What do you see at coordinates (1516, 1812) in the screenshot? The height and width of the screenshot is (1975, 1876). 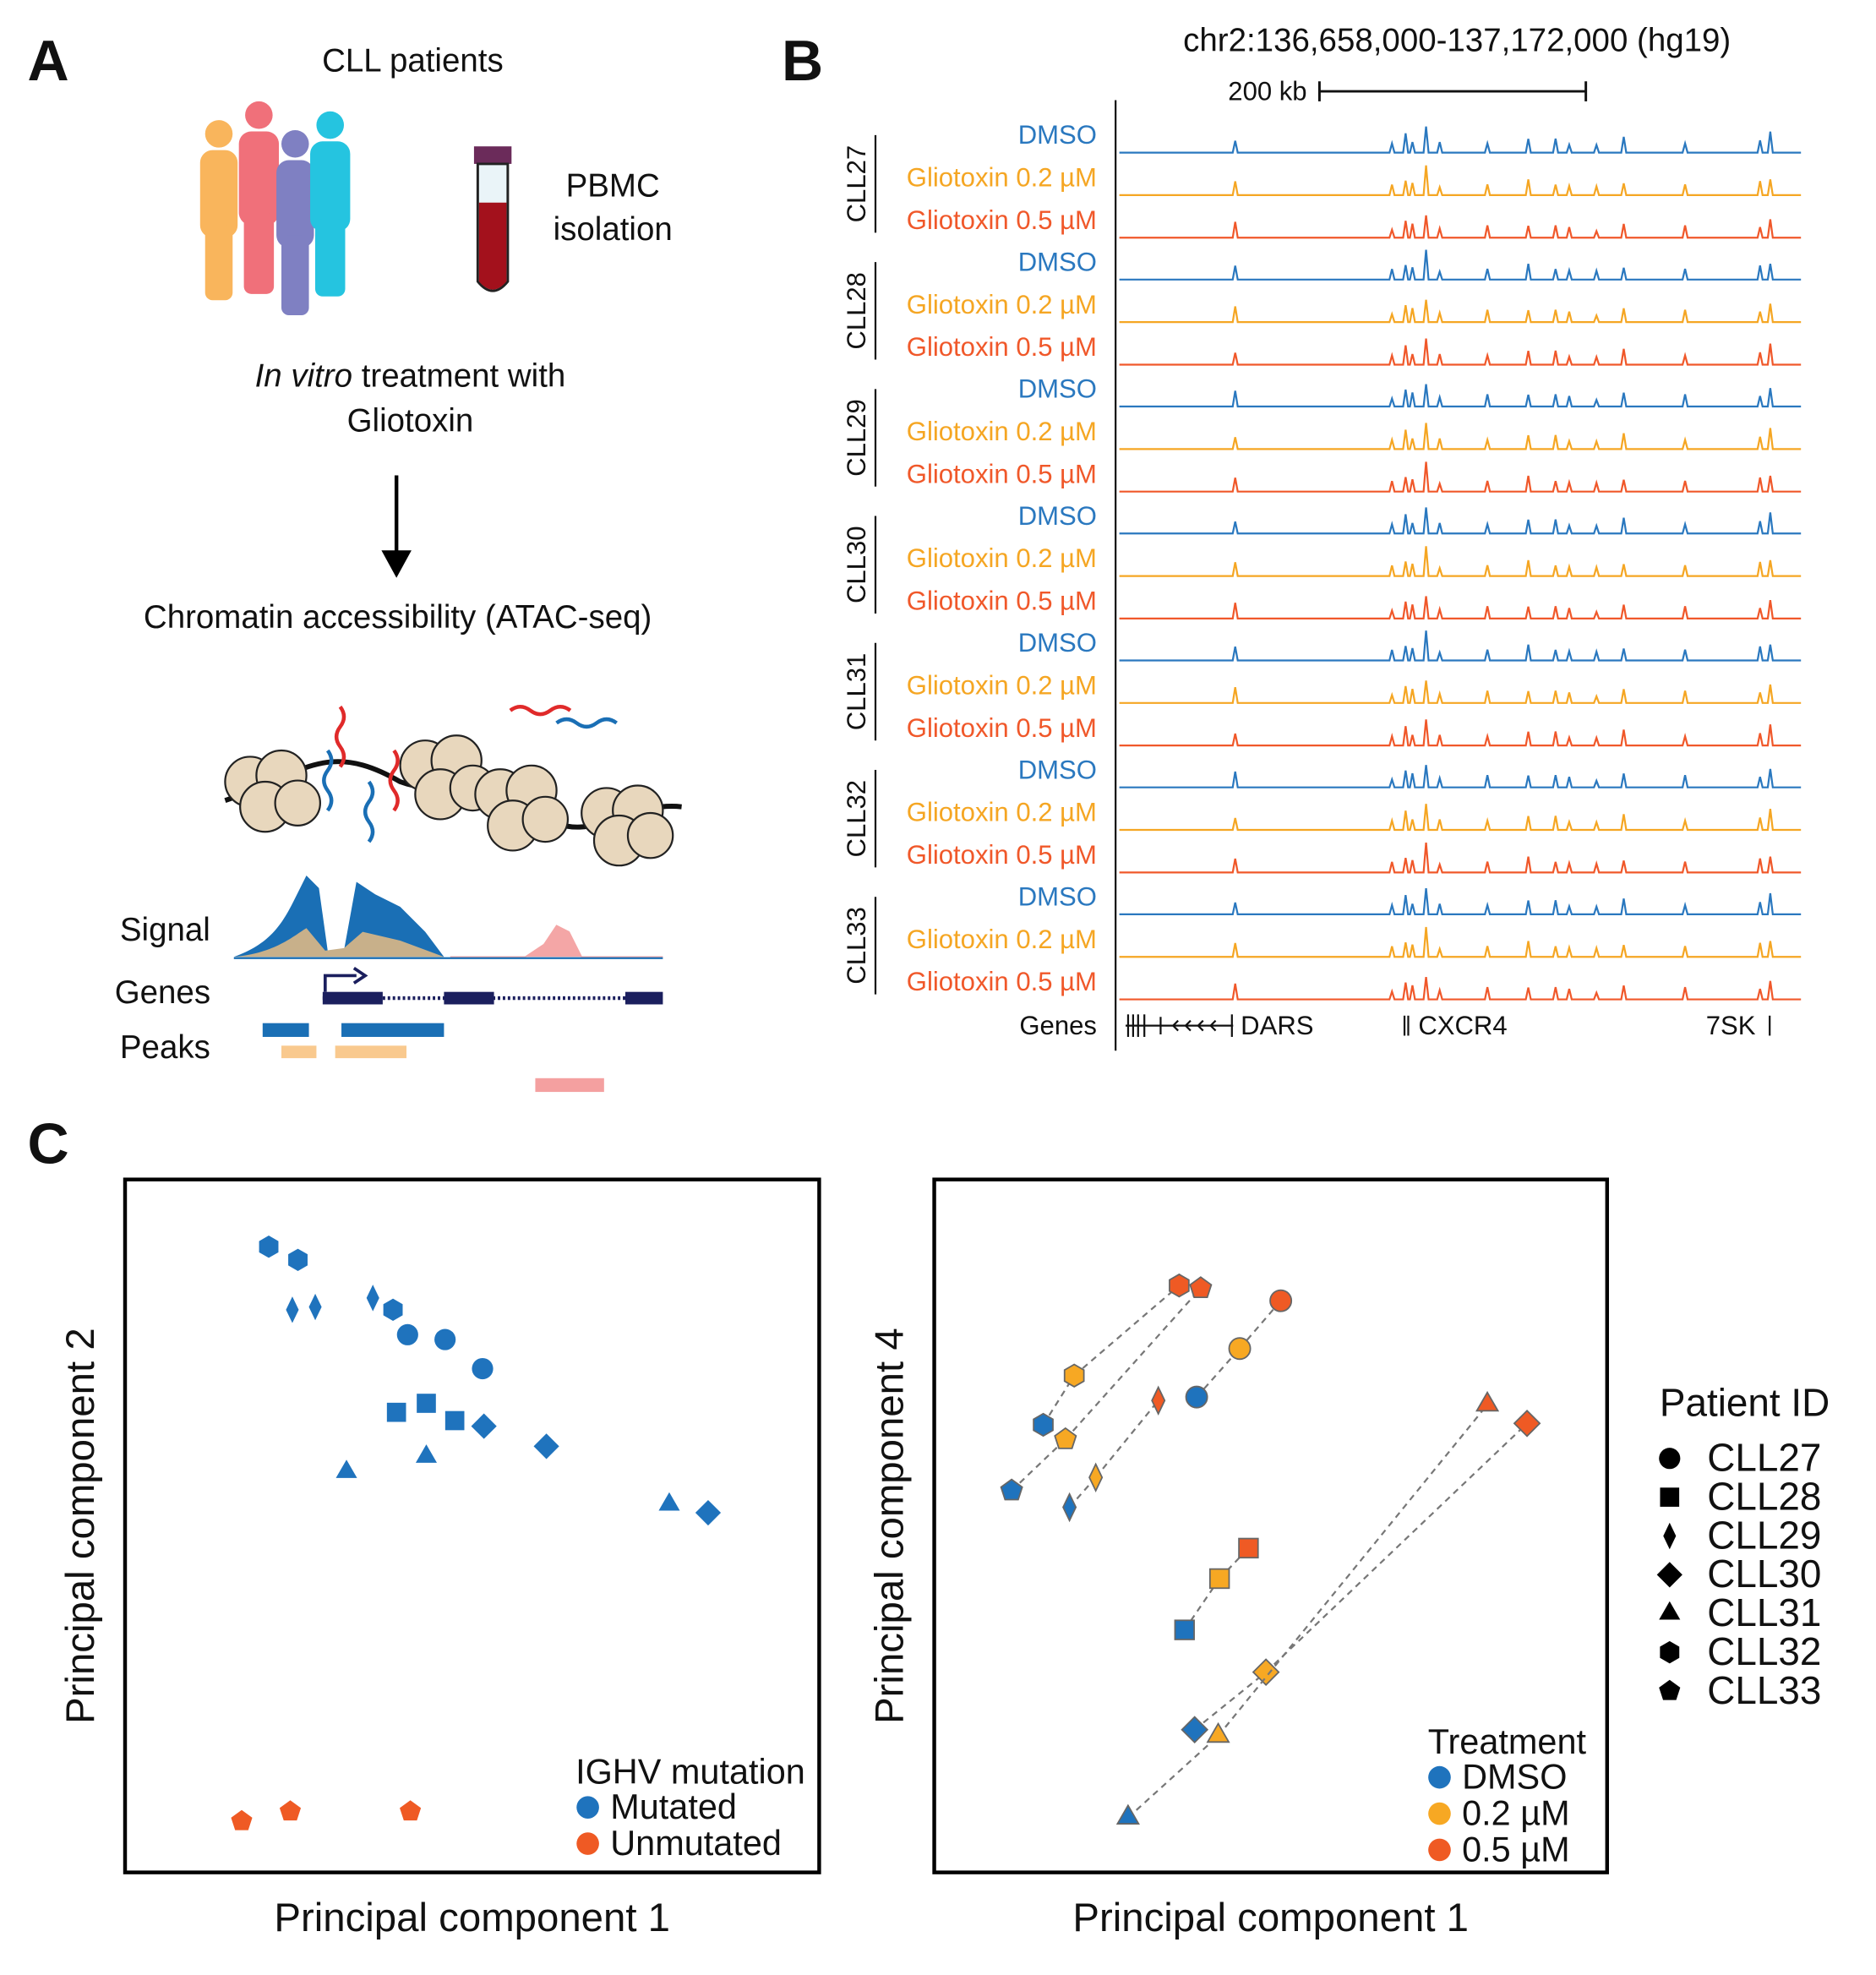 I see `legend-label: 0.2 µM` at bounding box center [1516, 1812].